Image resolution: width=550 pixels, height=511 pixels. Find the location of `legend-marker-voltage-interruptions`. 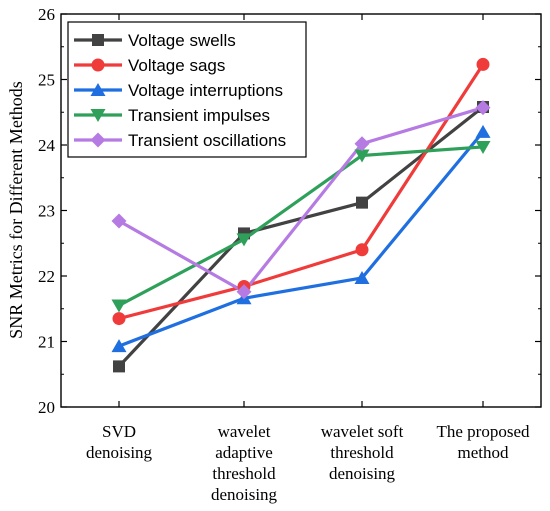

legend-marker-voltage-interruptions is located at coordinates (98, 89).